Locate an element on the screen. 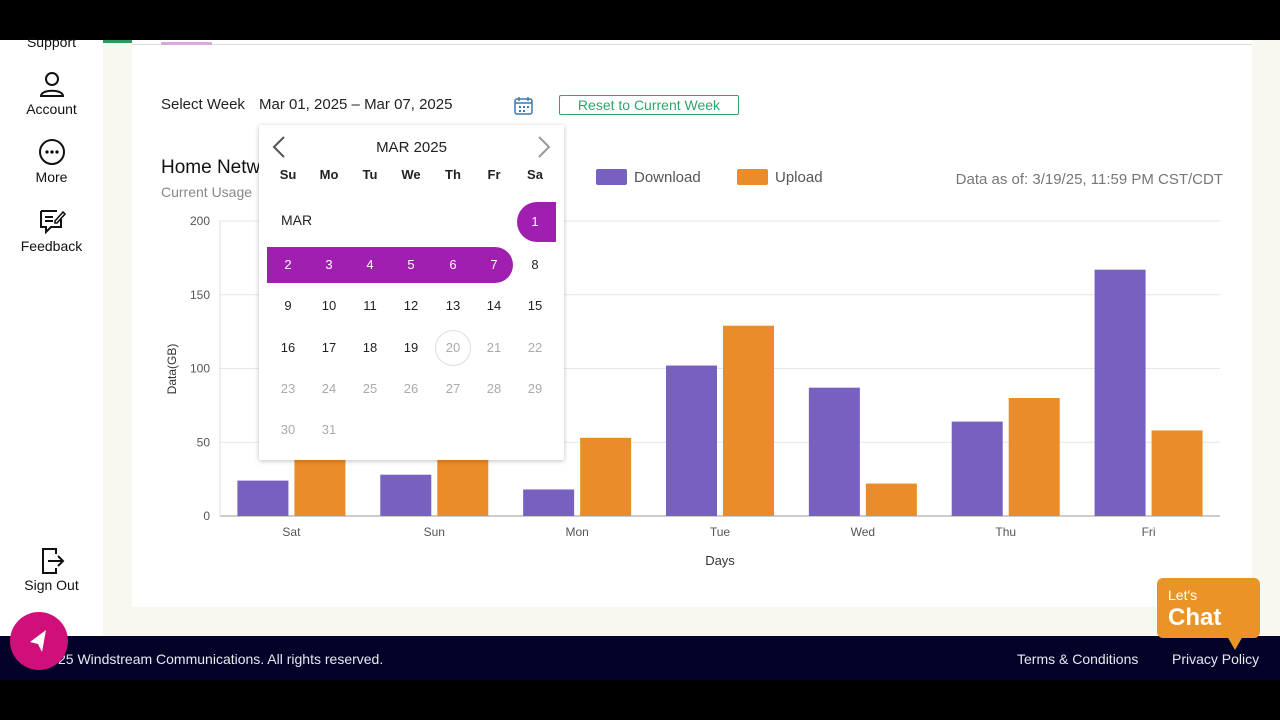  y-axis-title: Data(GB) is located at coordinates (172, 369).